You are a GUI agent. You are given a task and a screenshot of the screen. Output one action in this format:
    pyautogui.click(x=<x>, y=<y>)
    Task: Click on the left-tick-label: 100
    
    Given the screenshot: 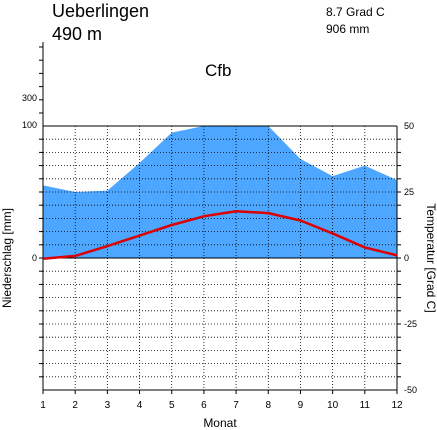 What is the action you would take?
    pyautogui.click(x=29, y=125)
    